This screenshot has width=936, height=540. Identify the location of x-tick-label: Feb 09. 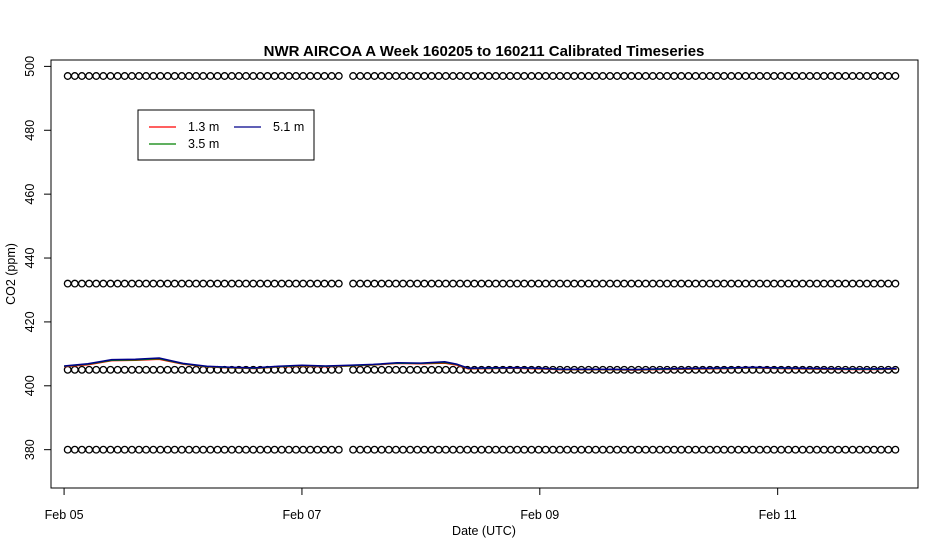
(539, 515).